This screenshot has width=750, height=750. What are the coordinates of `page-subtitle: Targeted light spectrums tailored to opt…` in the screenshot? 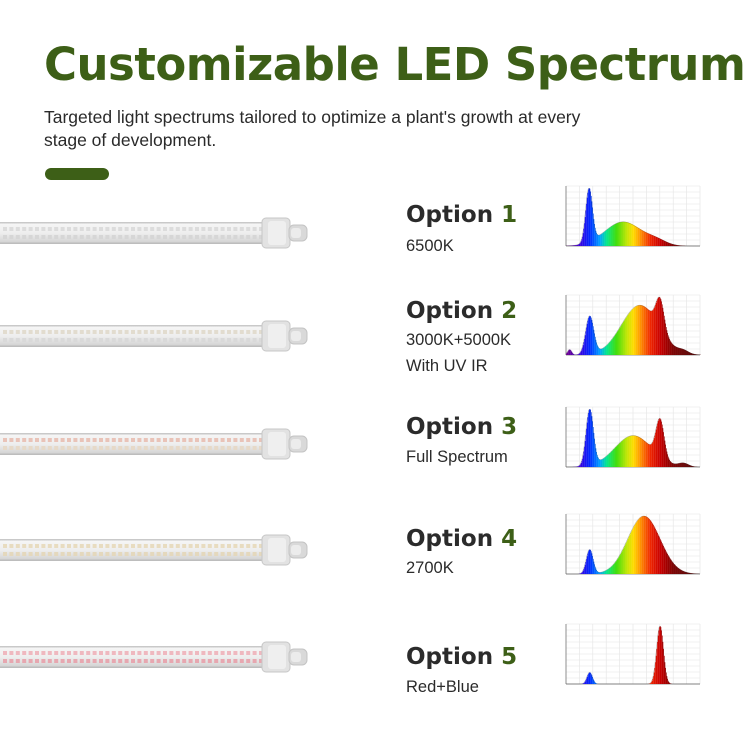 It's located at (312, 128).